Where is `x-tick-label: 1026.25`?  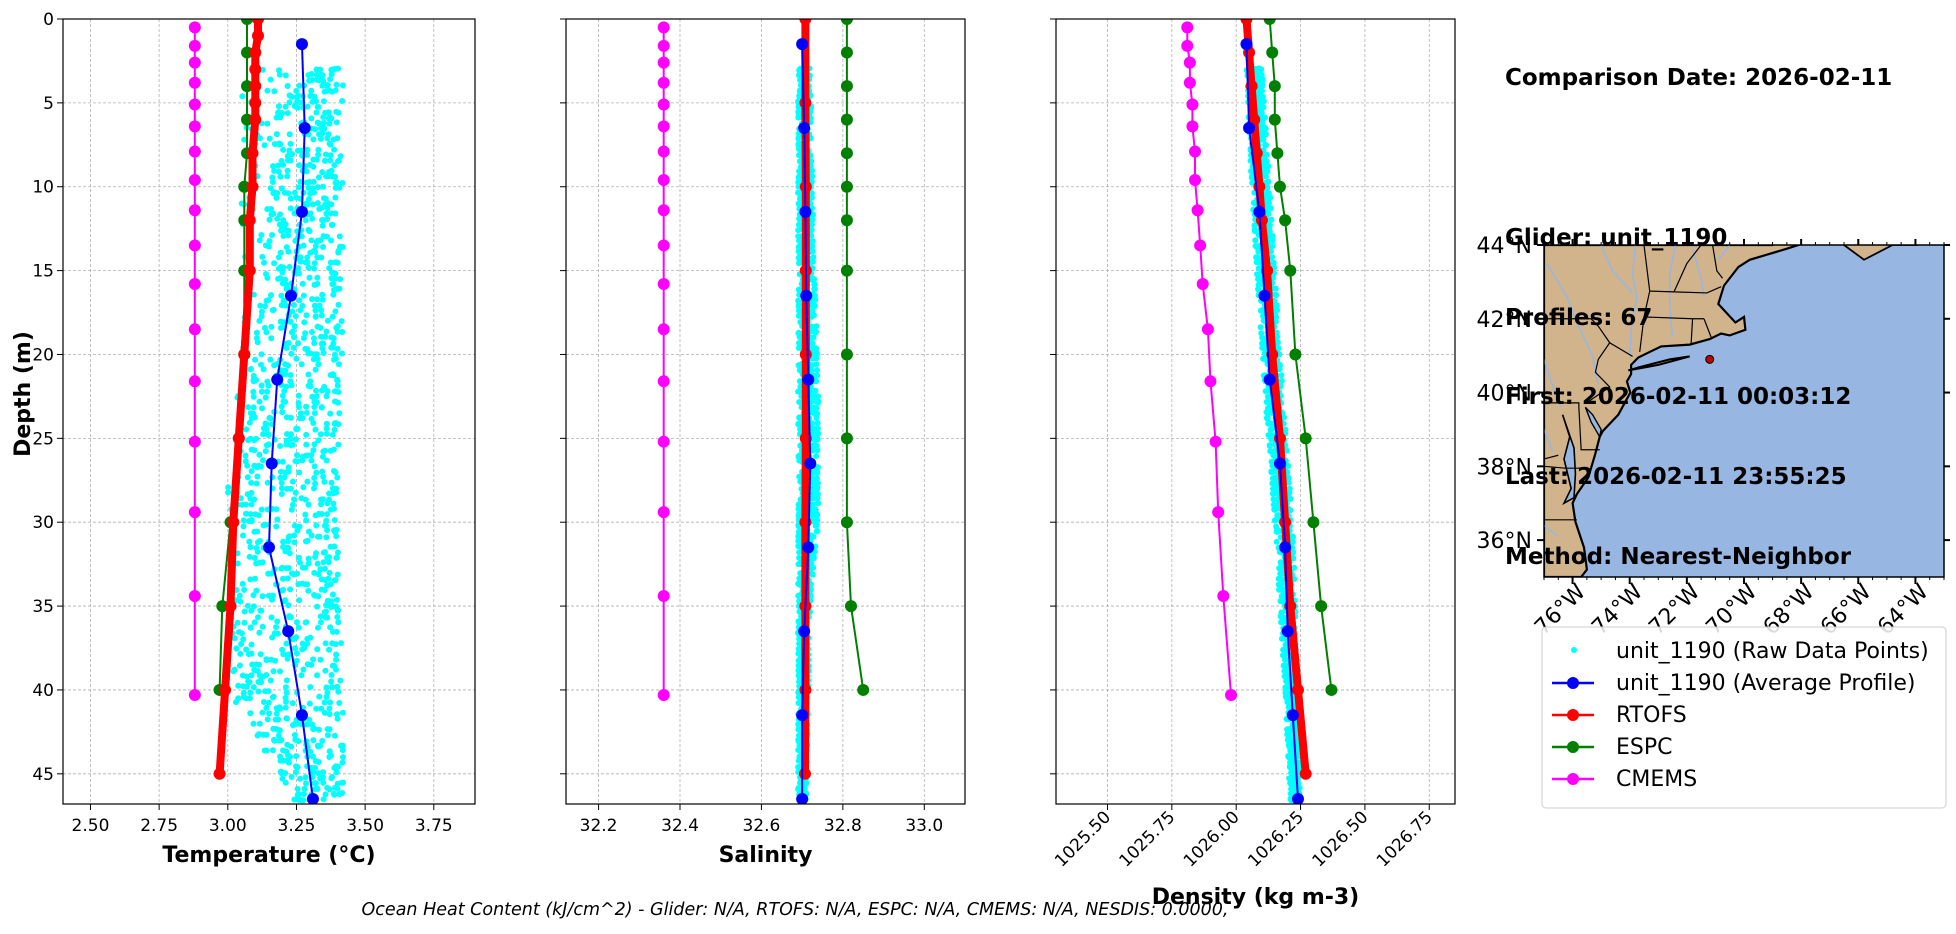 x-tick-label: 1026.25 is located at coordinates (1276, 839).